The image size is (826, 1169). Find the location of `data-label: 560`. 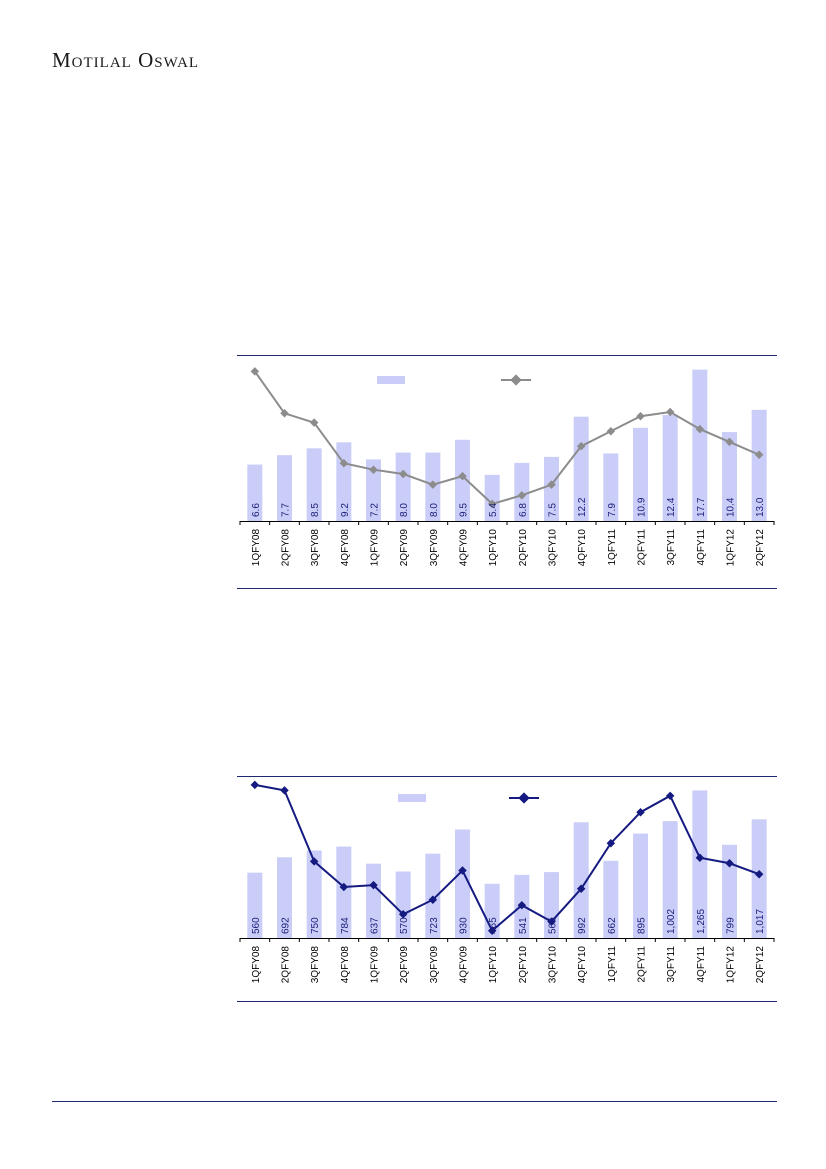

data-label: 560 is located at coordinates (256, 925).